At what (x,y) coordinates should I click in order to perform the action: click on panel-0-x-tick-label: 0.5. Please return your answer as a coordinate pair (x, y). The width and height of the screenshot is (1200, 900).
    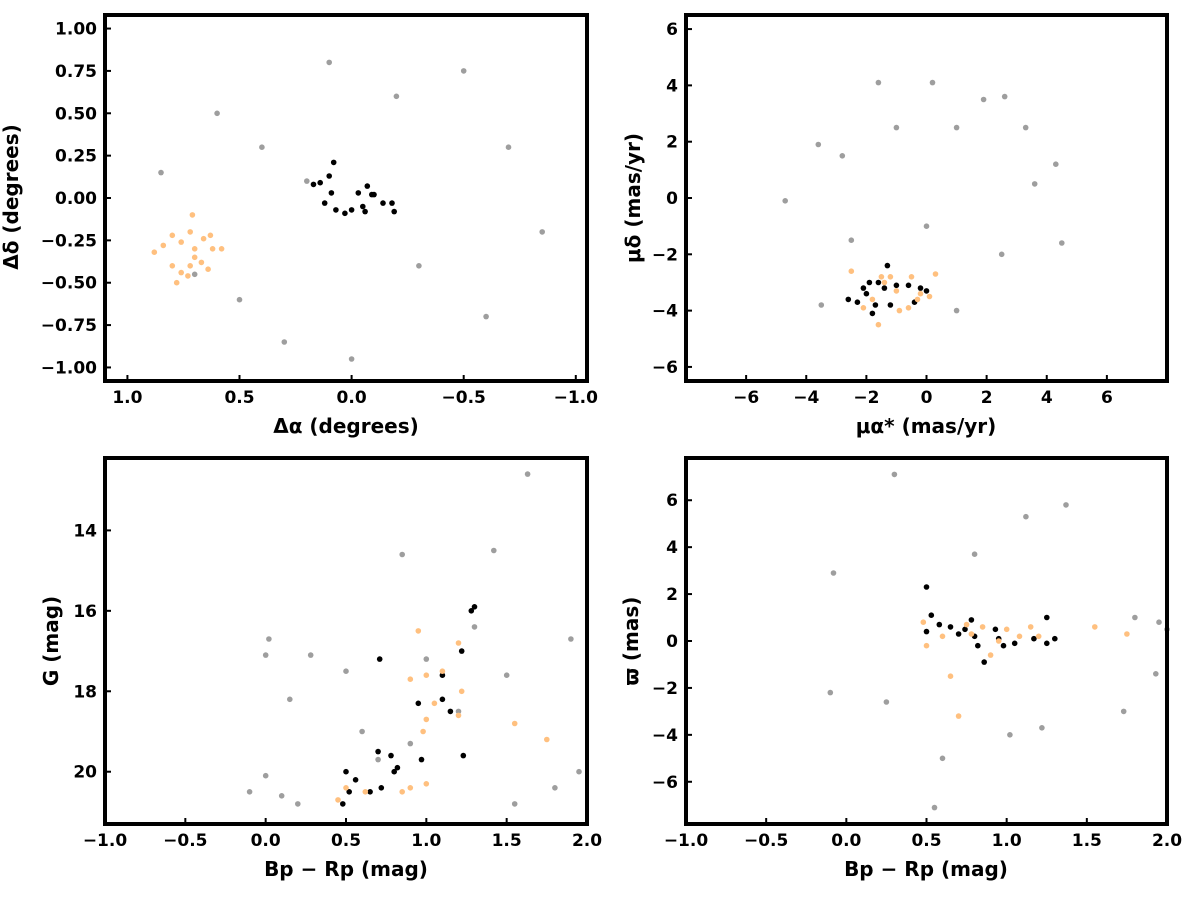
    Looking at the image, I should click on (239, 398).